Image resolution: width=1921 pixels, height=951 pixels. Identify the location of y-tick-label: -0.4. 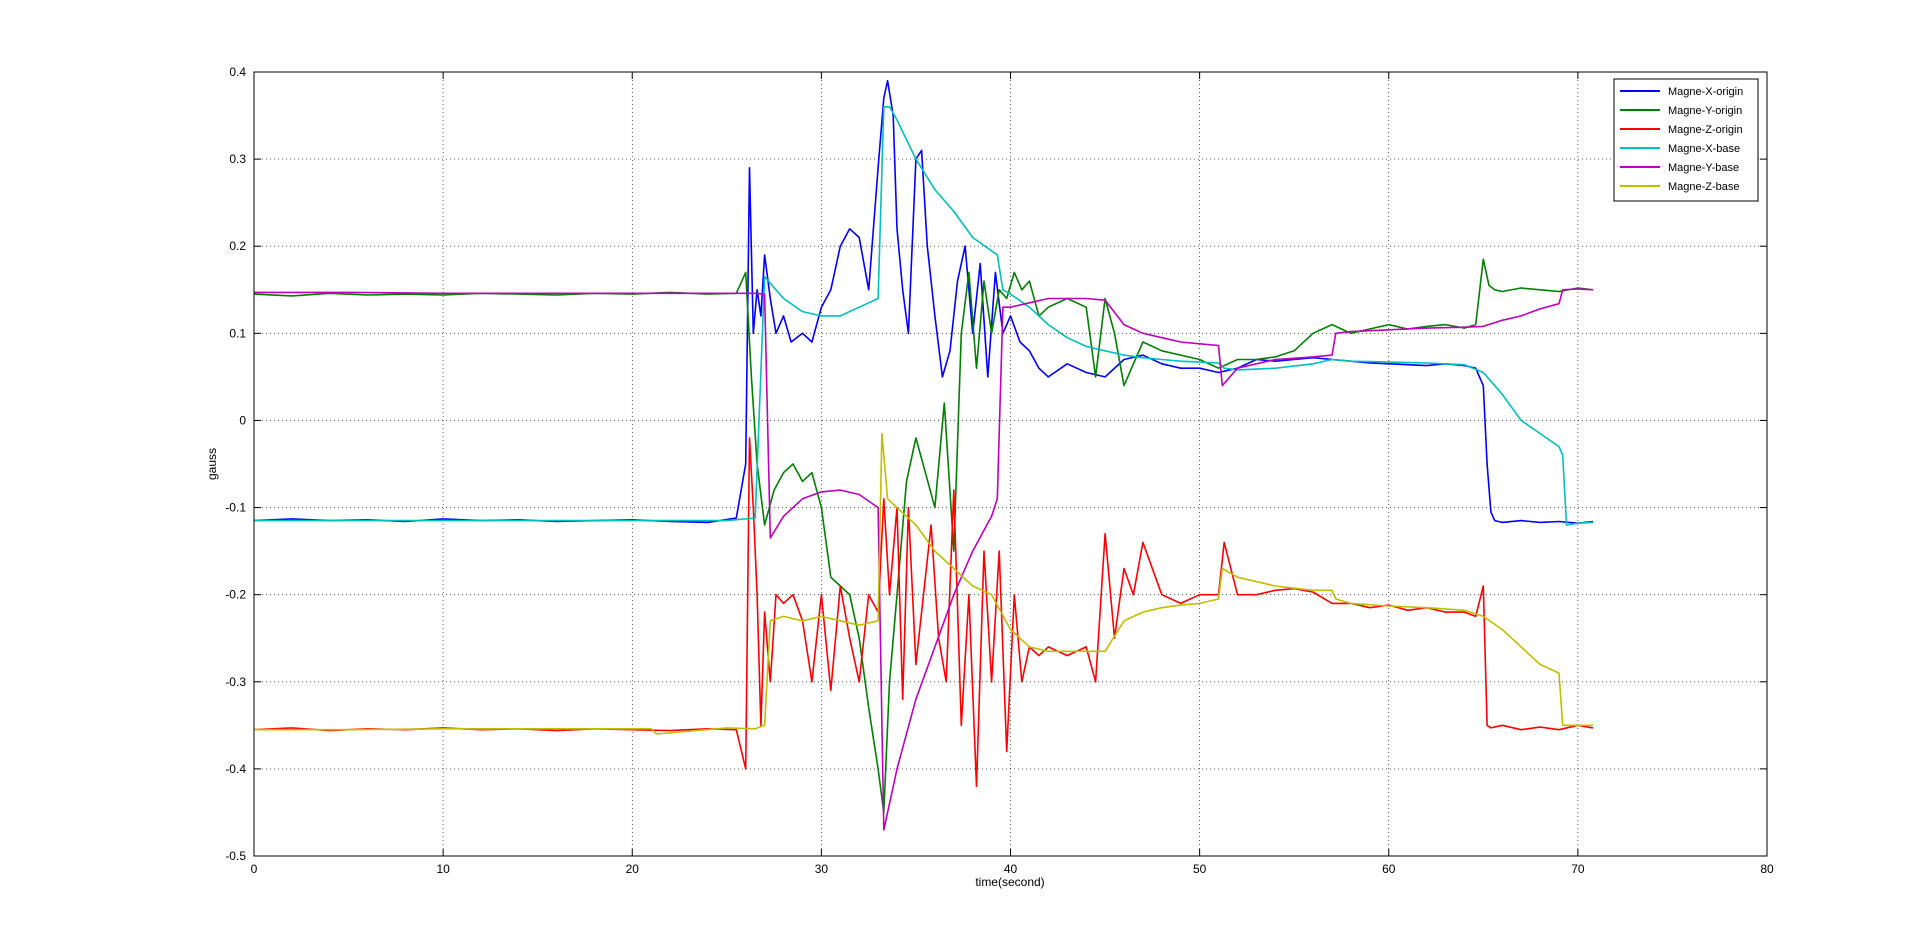
(235, 769).